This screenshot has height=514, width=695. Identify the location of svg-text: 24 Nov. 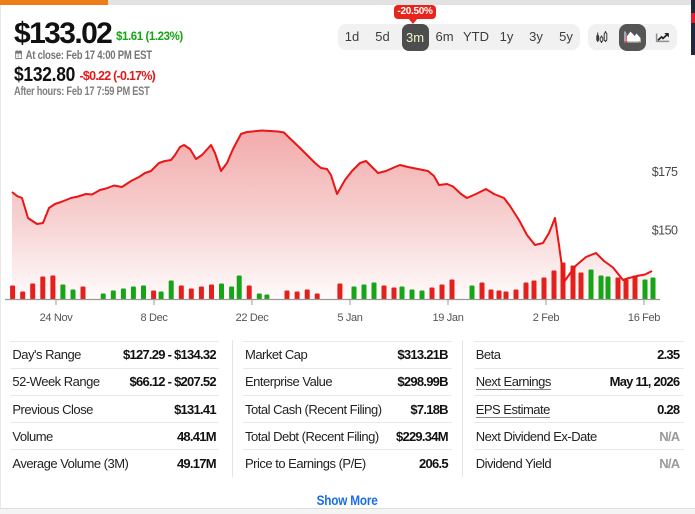
(57, 318).